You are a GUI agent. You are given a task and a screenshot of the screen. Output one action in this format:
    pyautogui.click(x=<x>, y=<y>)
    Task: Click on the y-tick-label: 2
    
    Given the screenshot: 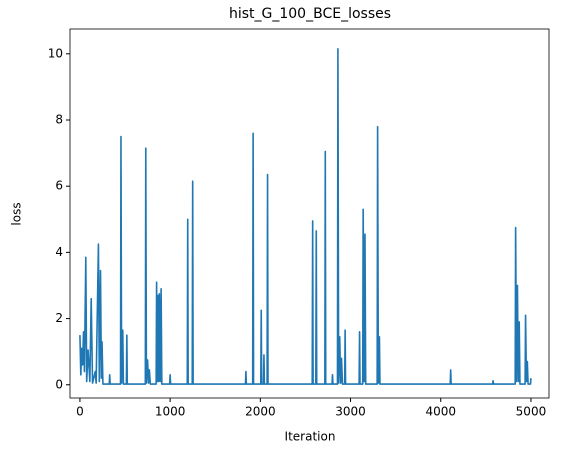 What is the action you would take?
    pyautogui.click(x=59, y=318)
    